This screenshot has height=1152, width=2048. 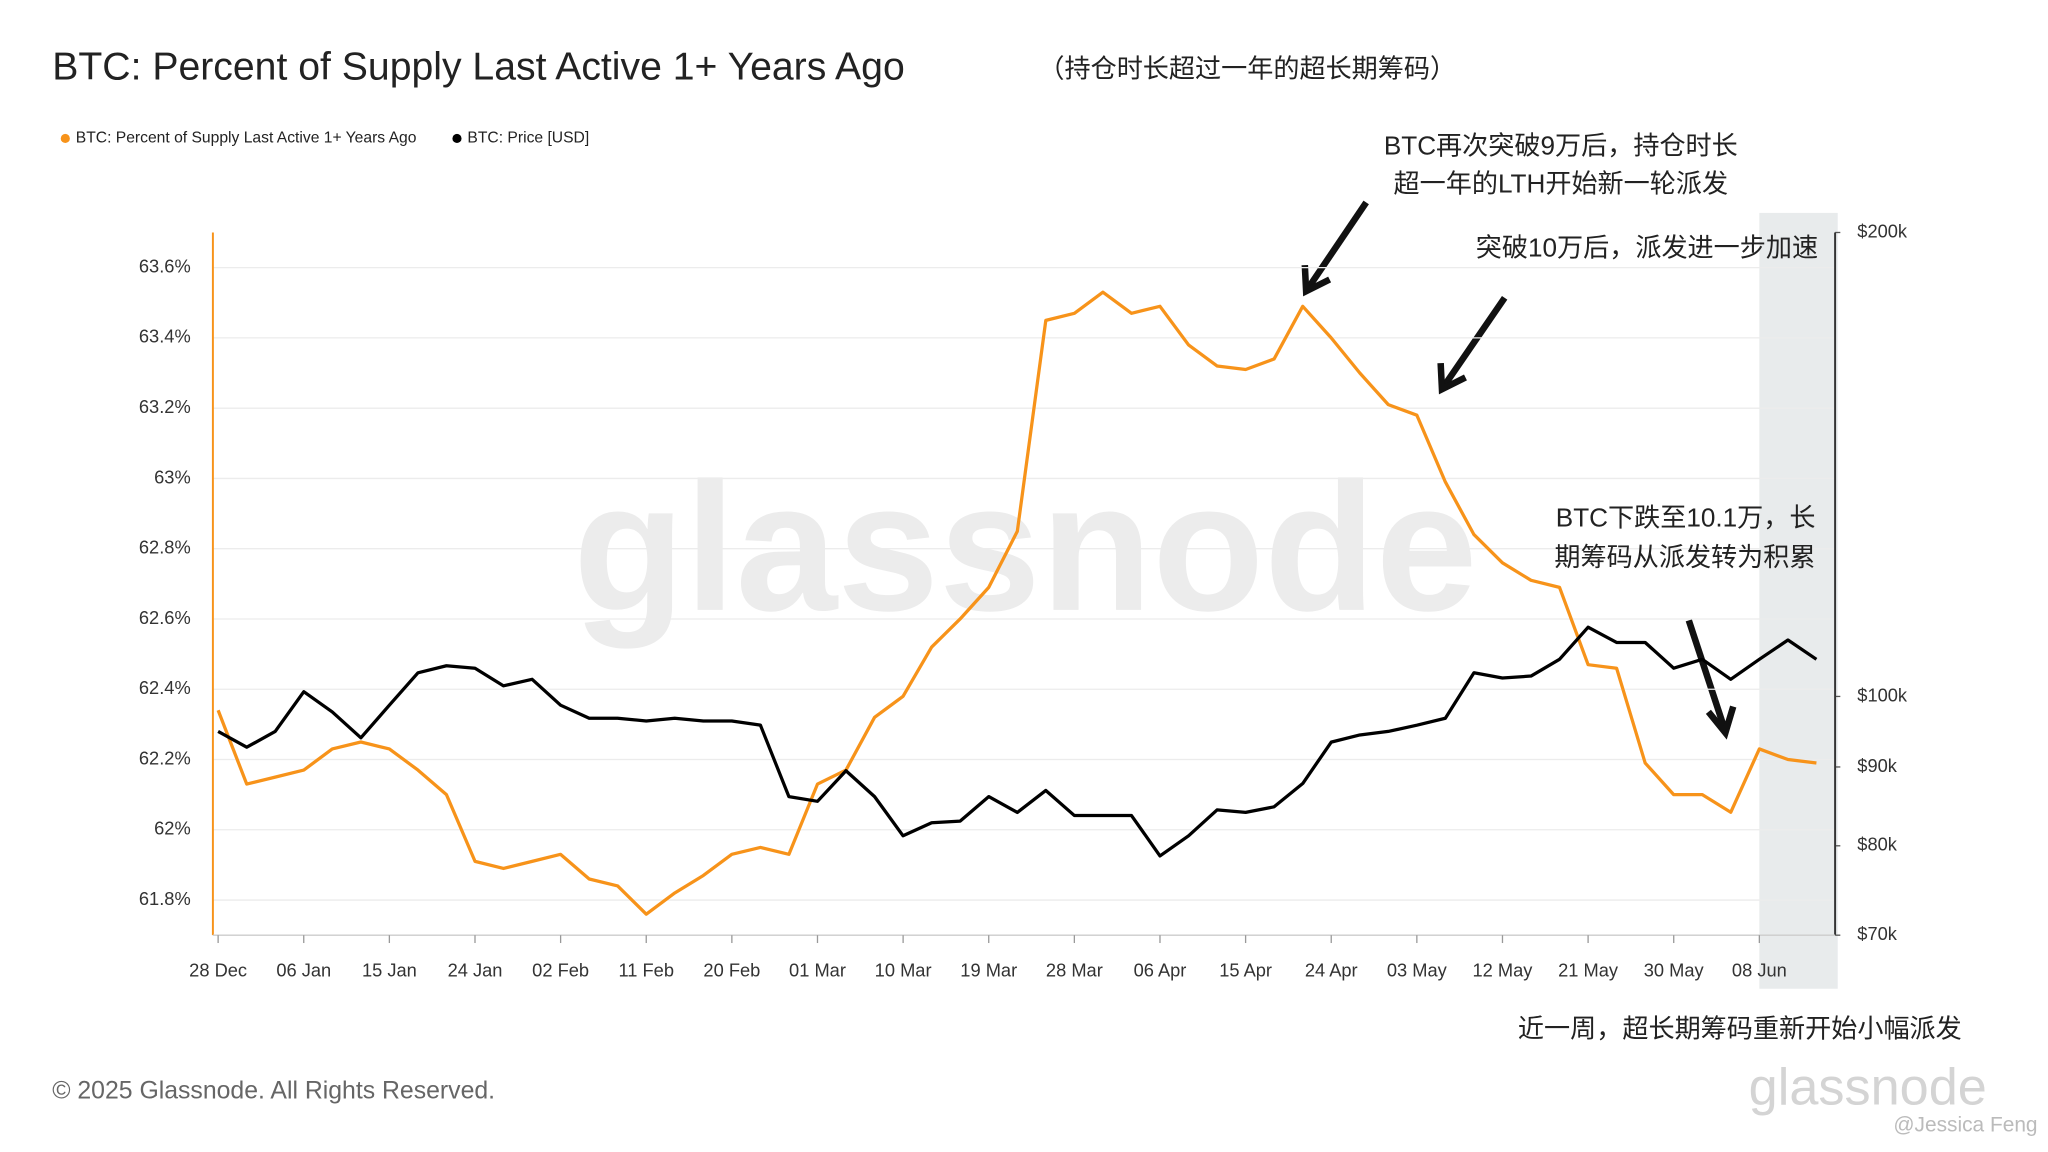 I want to click on annotation: BTC再次突破9万后，持仓时长, so click(x=1561, y=145).